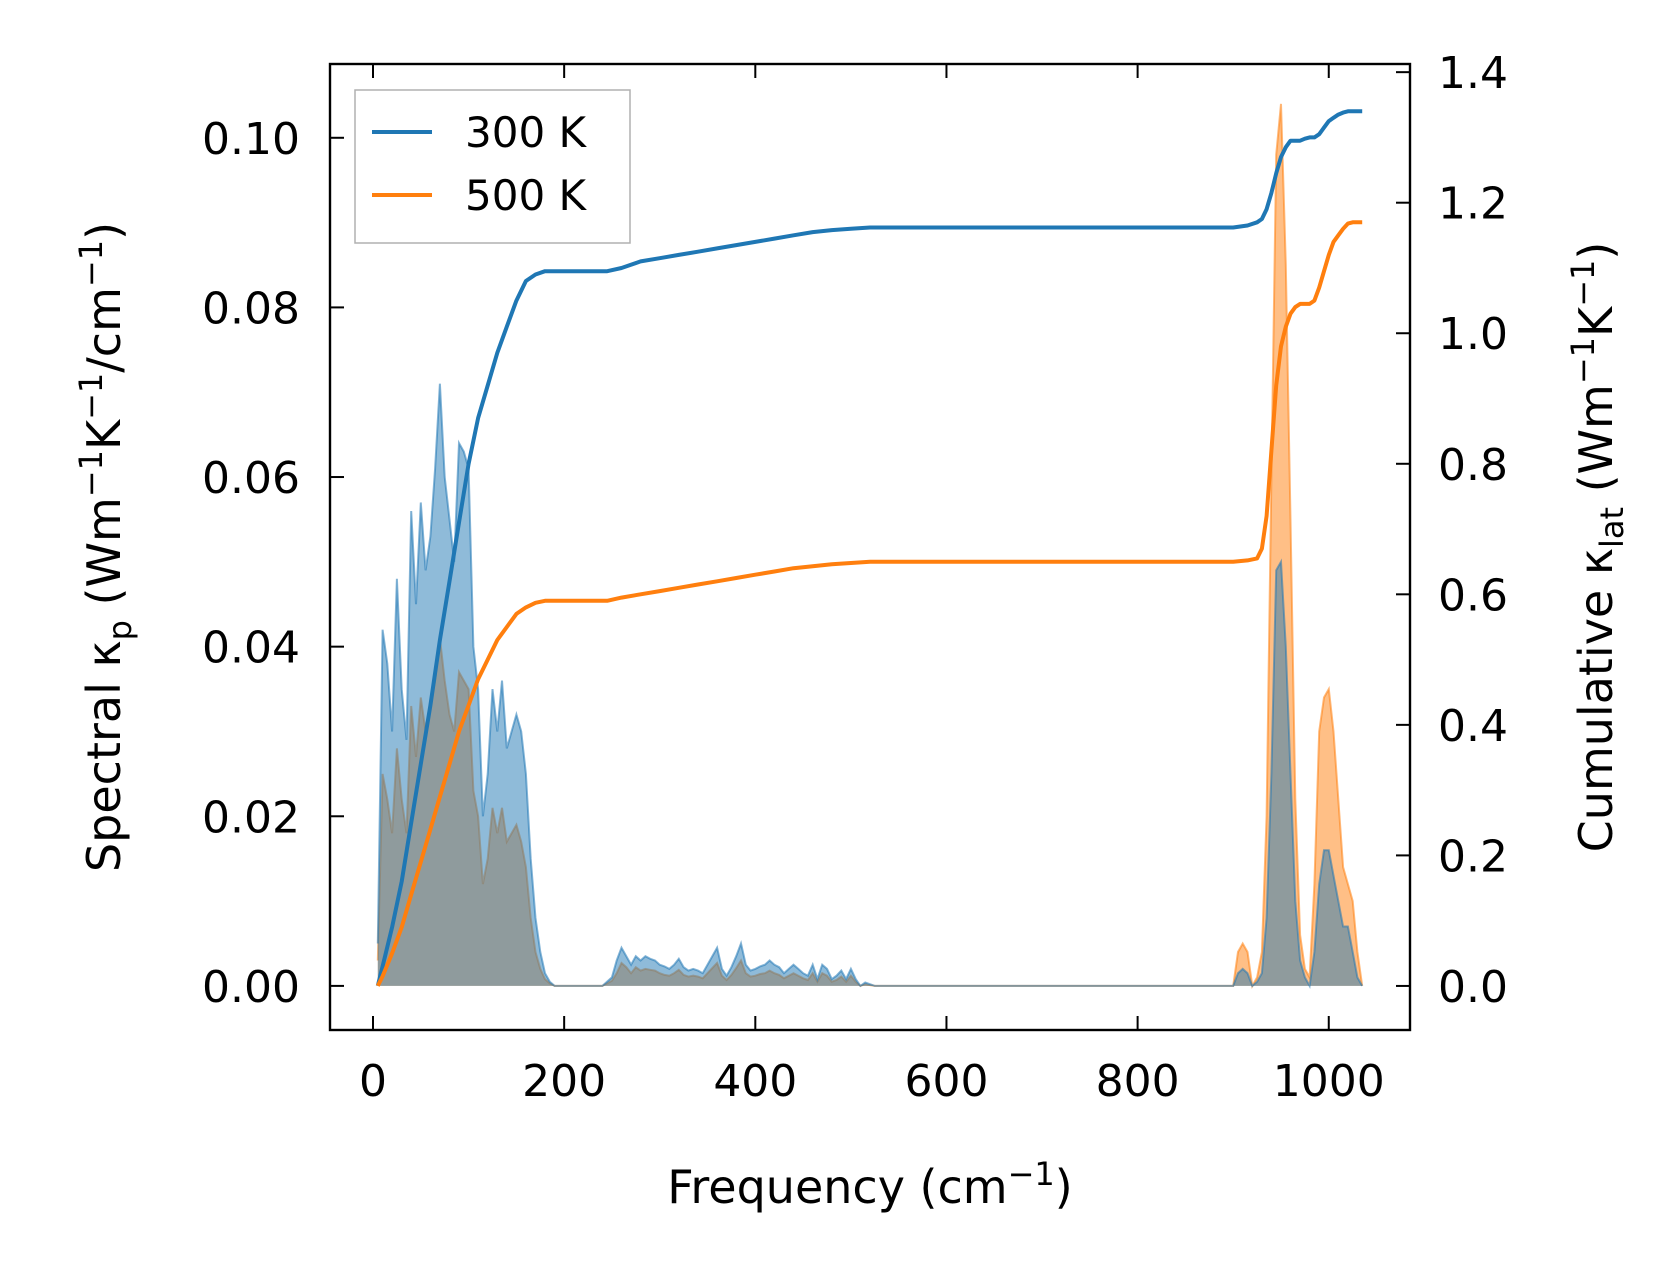  What do you see at coordinates (1473, 856) in the screenshot?
I see `y-right-tick-label: 0.2` at bounding box center [1473, 856].